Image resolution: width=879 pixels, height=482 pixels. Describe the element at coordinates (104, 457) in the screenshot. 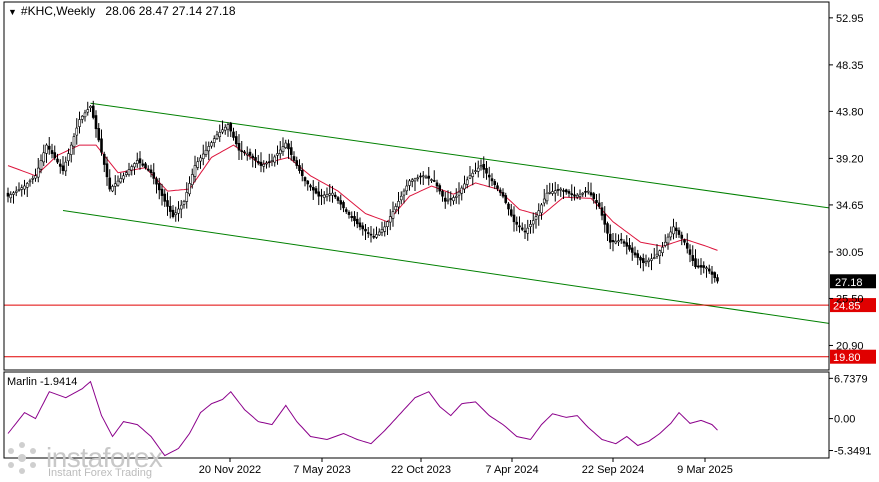

I see `watermark-logo-text: instaforex` at that location.